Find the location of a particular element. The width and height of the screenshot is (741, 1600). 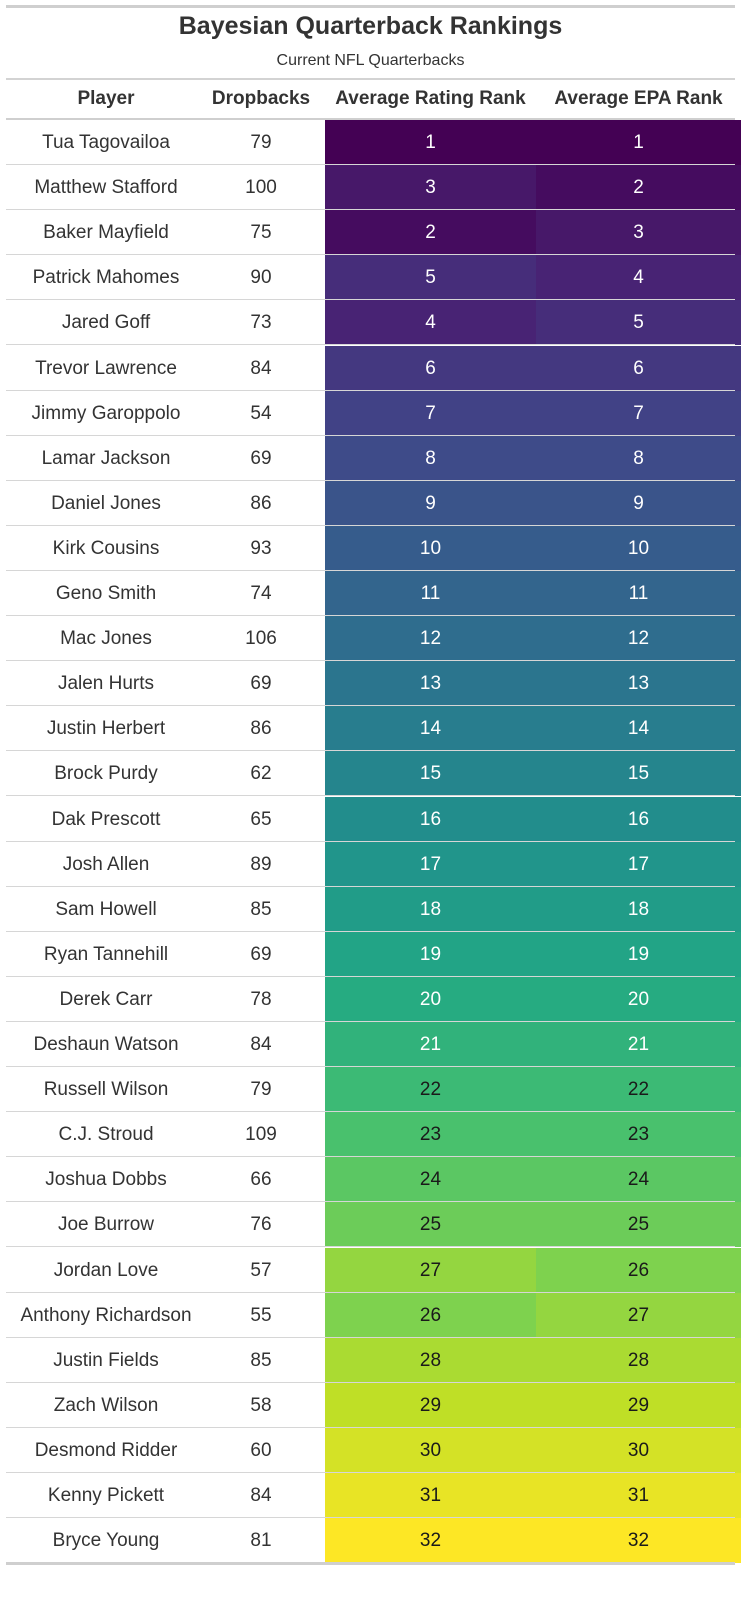

table-row: Justin Fields 85 28 28 is located at coordinates (373, 1360).